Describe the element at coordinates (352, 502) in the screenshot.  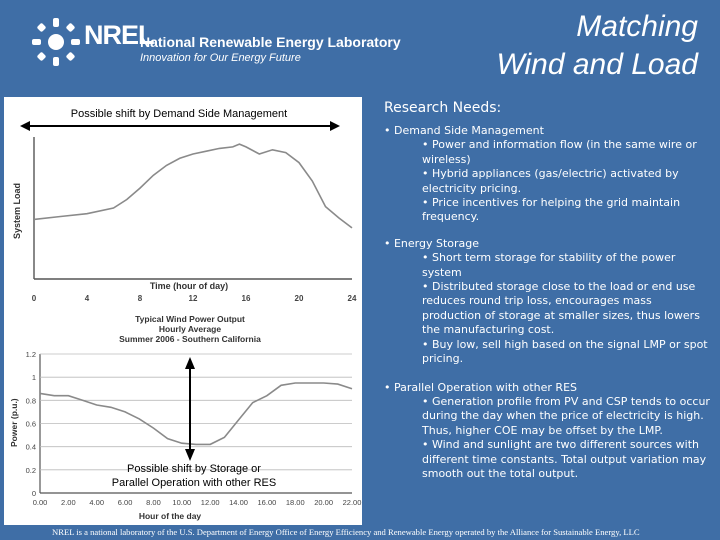
I see `x-tick-label: 22.00` at that location.